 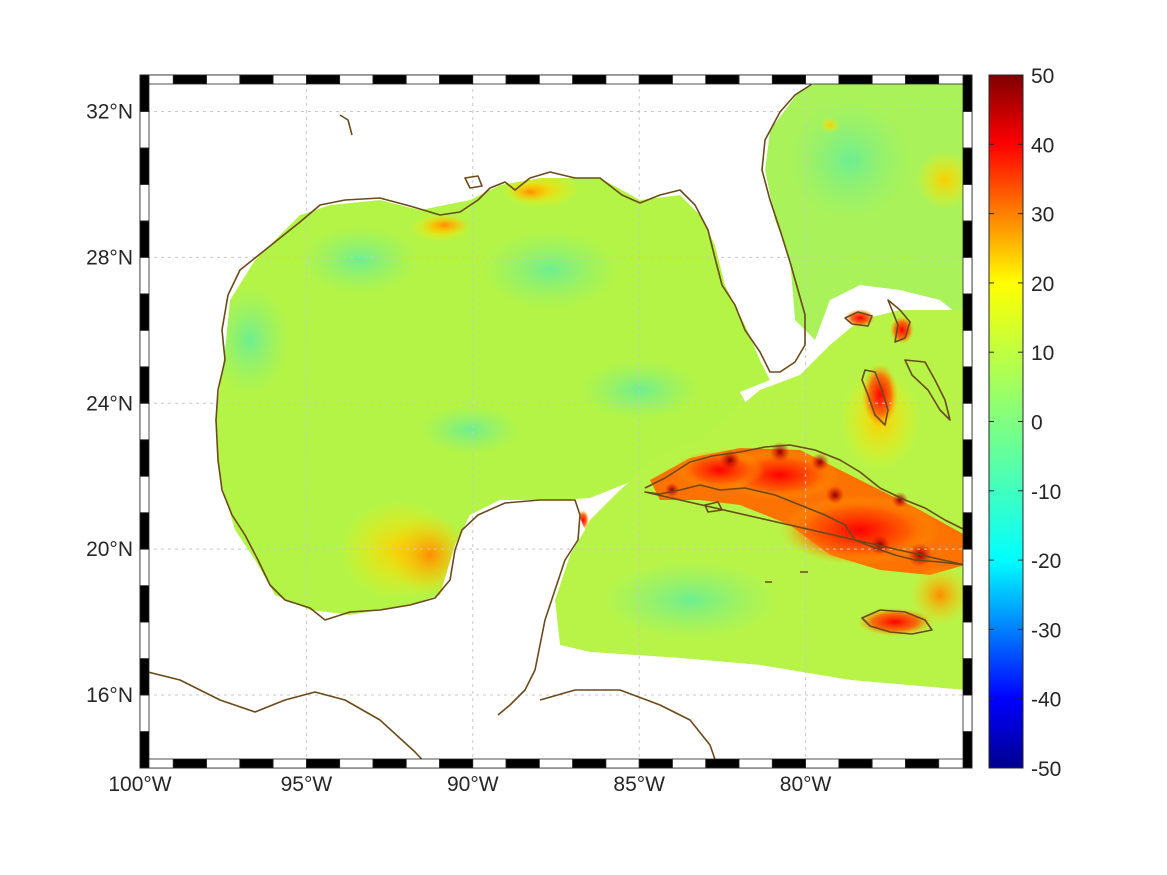 What do you see at coordinates (1046, 769) in the screenshot?
I see `colorbar-tick-label: -50` at bounding box center [1046, 769].